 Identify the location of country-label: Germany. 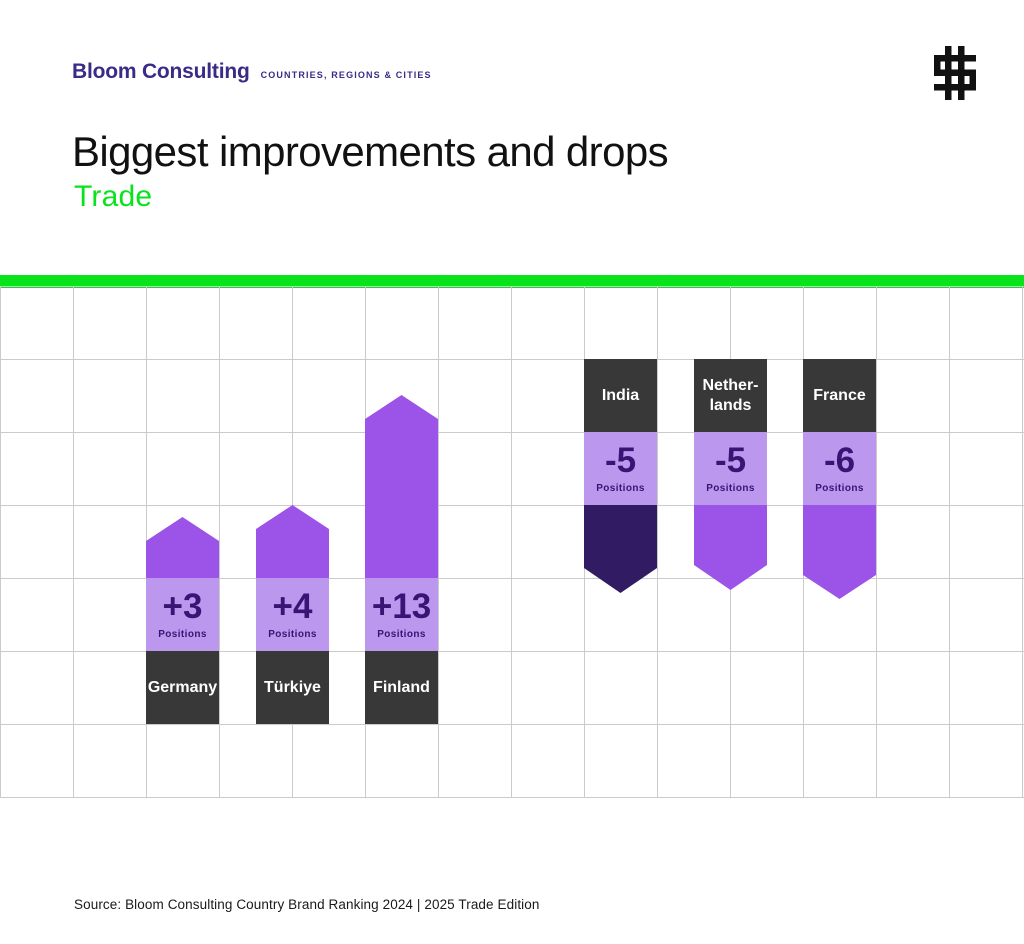
(182, 687).